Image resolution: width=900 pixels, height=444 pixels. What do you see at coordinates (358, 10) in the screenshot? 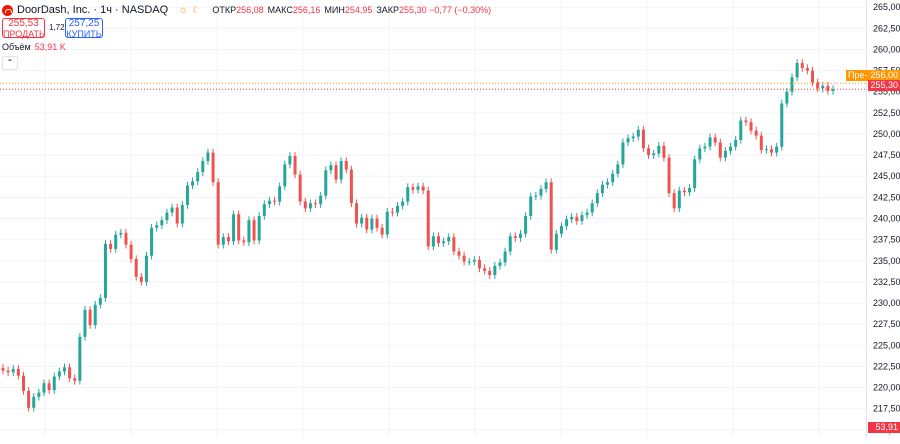
I see `low-value: 254,95` at bounding box center [358, 10].